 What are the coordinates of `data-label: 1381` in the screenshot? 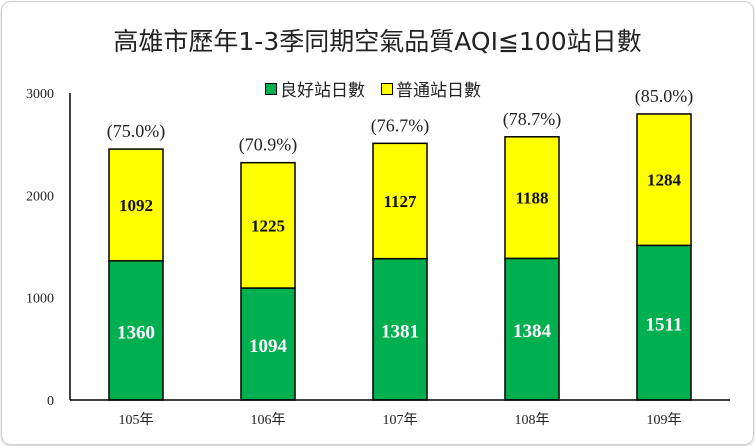 It's located at (400, 331).